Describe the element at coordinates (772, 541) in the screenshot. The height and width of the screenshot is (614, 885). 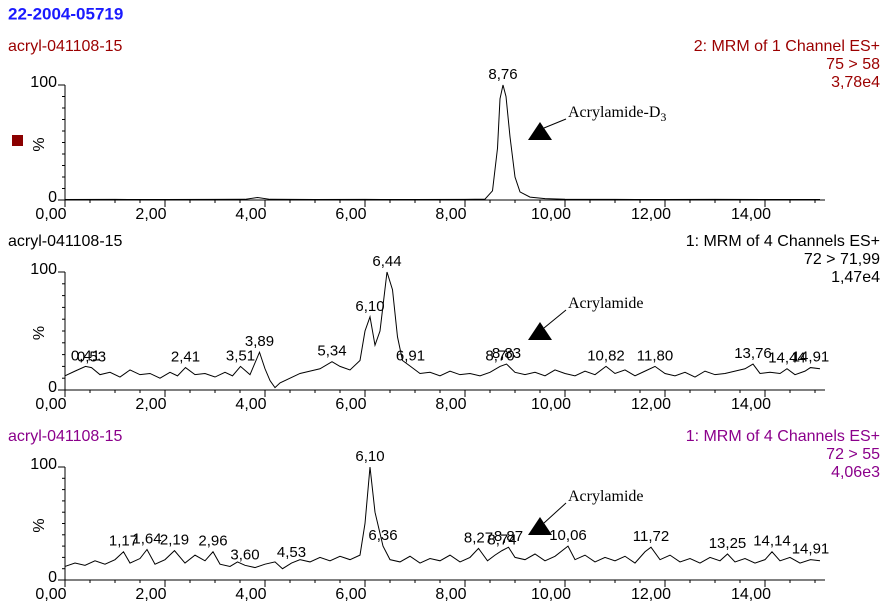
I see `peak-label: 14,14` at that location.